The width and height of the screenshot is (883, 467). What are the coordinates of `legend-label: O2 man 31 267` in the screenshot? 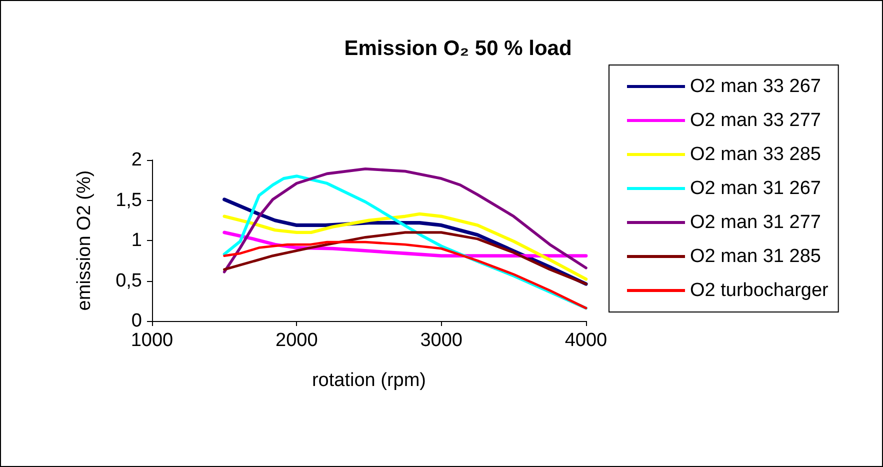 It's located at (755, 188).